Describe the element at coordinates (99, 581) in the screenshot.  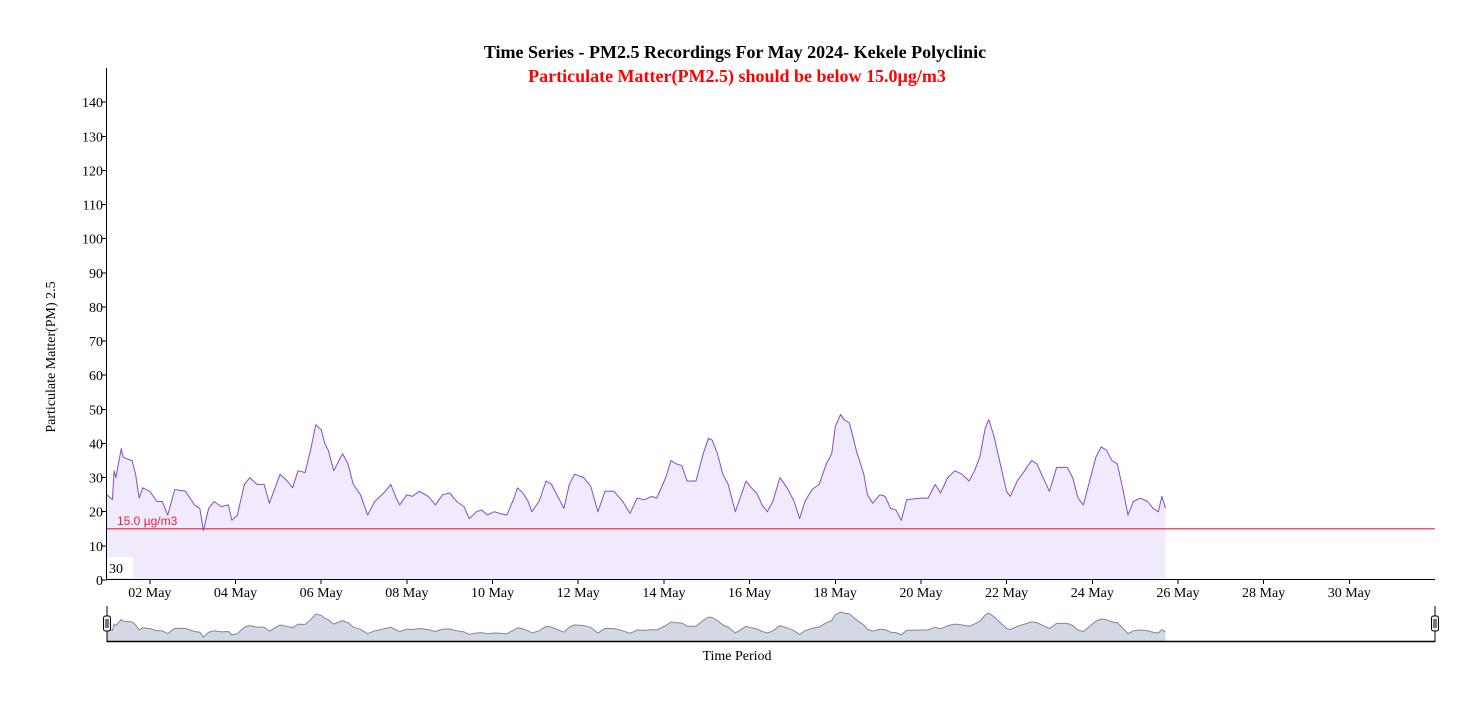
I see `y-tick-label: 0` at that location.